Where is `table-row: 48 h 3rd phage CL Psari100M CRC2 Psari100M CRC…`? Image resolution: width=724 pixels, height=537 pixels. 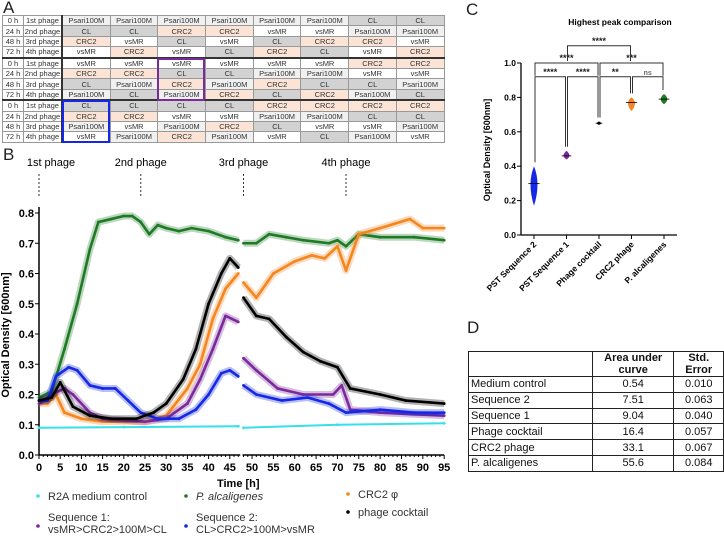
table-row: 48 h 3rd phage CL Psari100M CRC2 Psari100M CRC… is located at coordinates (223, 84).